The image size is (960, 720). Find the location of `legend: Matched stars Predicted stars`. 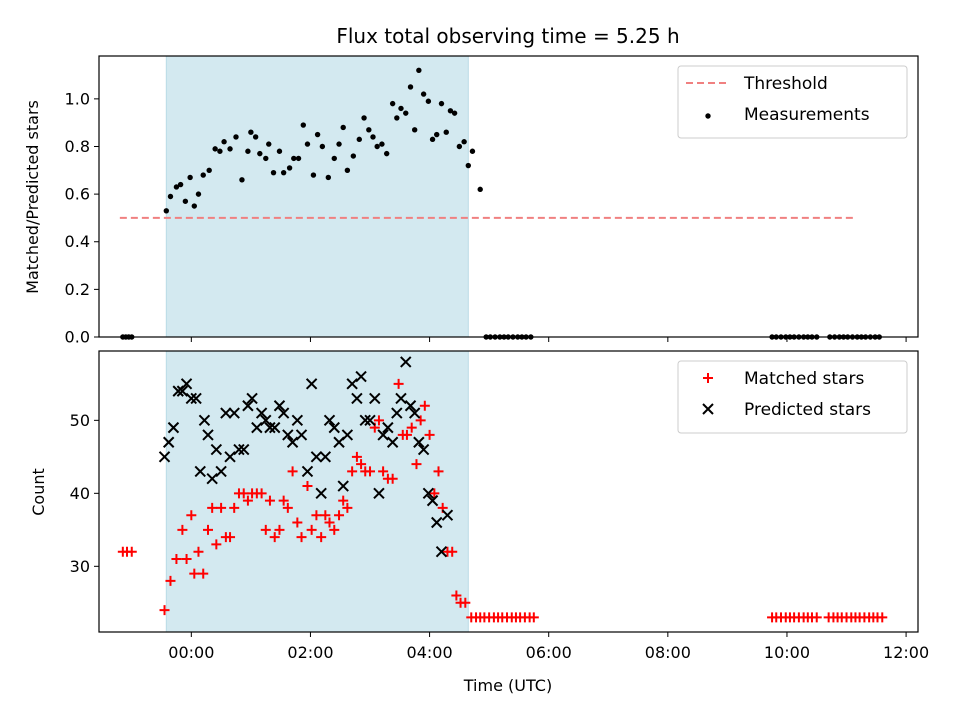

legend: Matched stars Predicted stars is located at coordinates (792, 397).